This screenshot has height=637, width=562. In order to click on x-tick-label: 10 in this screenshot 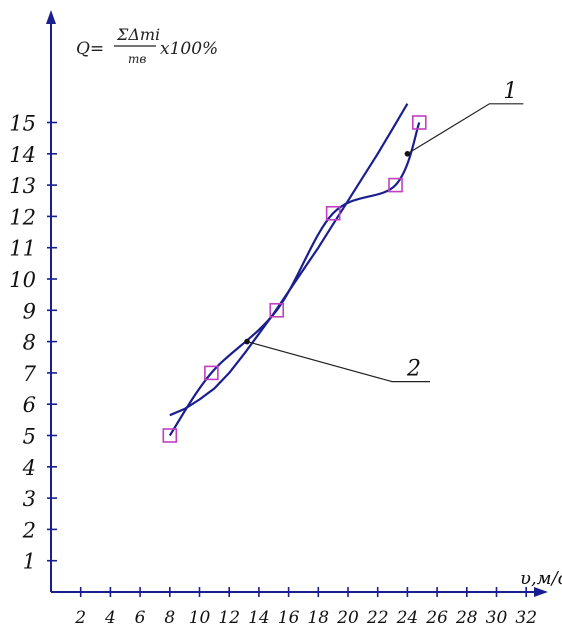, I will do `click(200, 618)`.